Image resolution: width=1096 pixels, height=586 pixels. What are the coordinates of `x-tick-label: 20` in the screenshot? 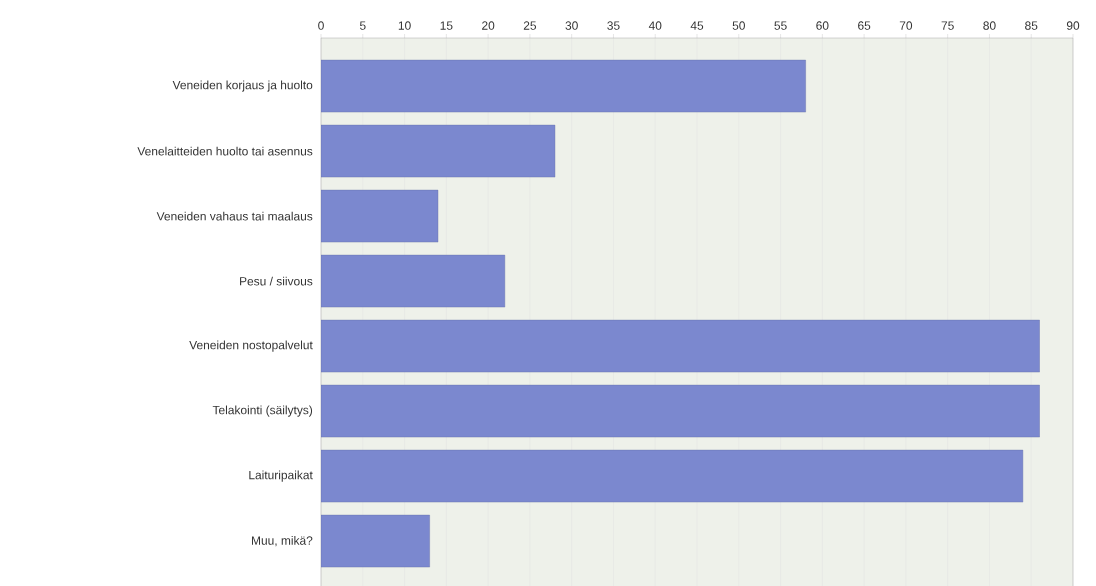 It's located at (488, 25).